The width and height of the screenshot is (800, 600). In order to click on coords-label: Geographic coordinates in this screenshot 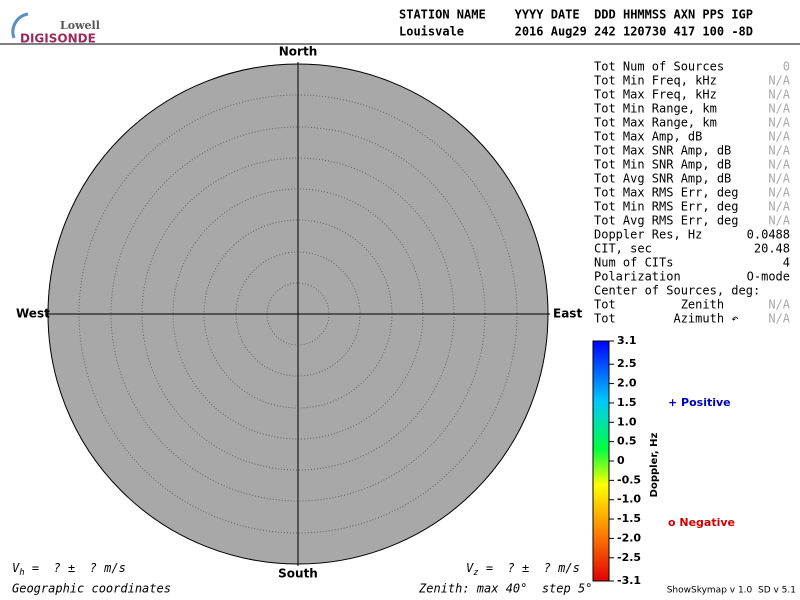, I will do `click(91, 589)`.